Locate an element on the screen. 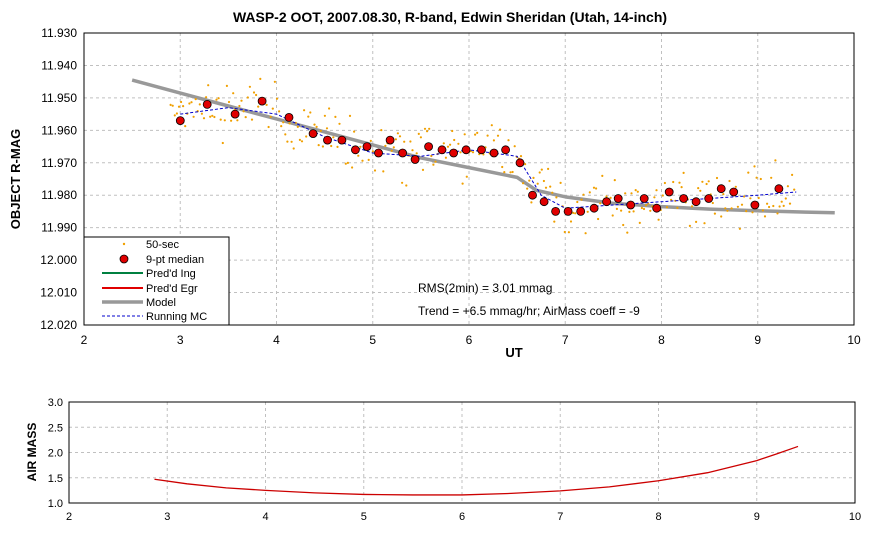 Image resolution: width=873 pixels, height=534 pixels. bottom-y-tick-labels: 1.0 1.5 2.0 2.5 3.0 is located at coordinates (55, 453).